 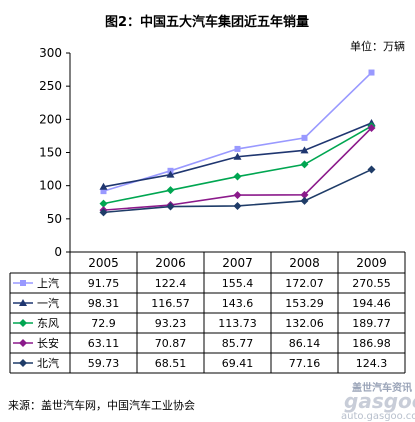 I want to click on table-cell-value: 143.6, so click(x=238, y=303).